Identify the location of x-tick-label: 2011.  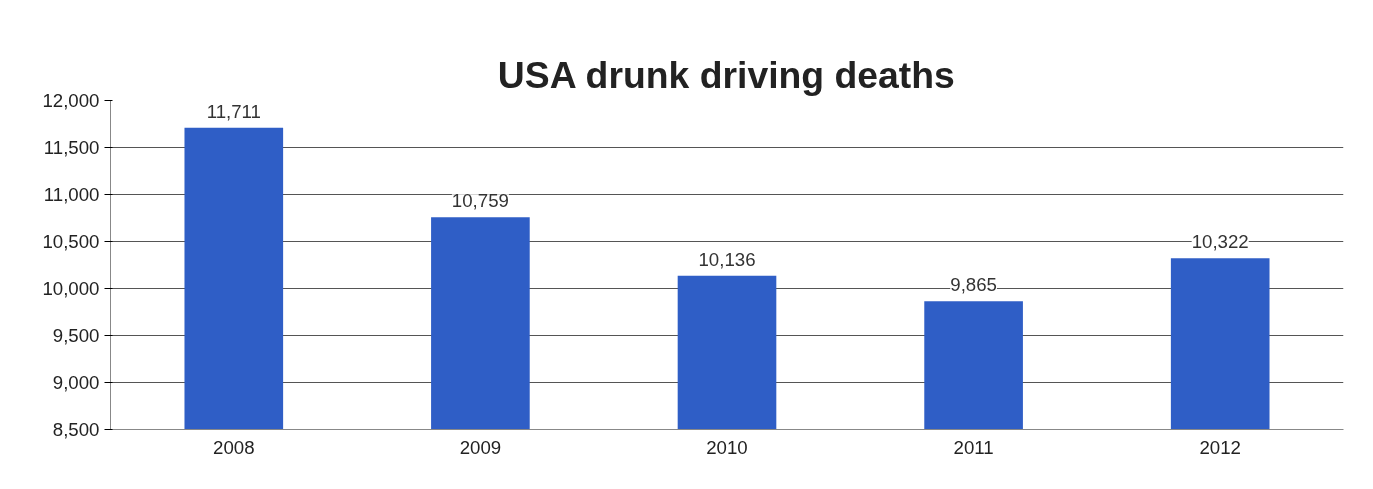
(973, 447).